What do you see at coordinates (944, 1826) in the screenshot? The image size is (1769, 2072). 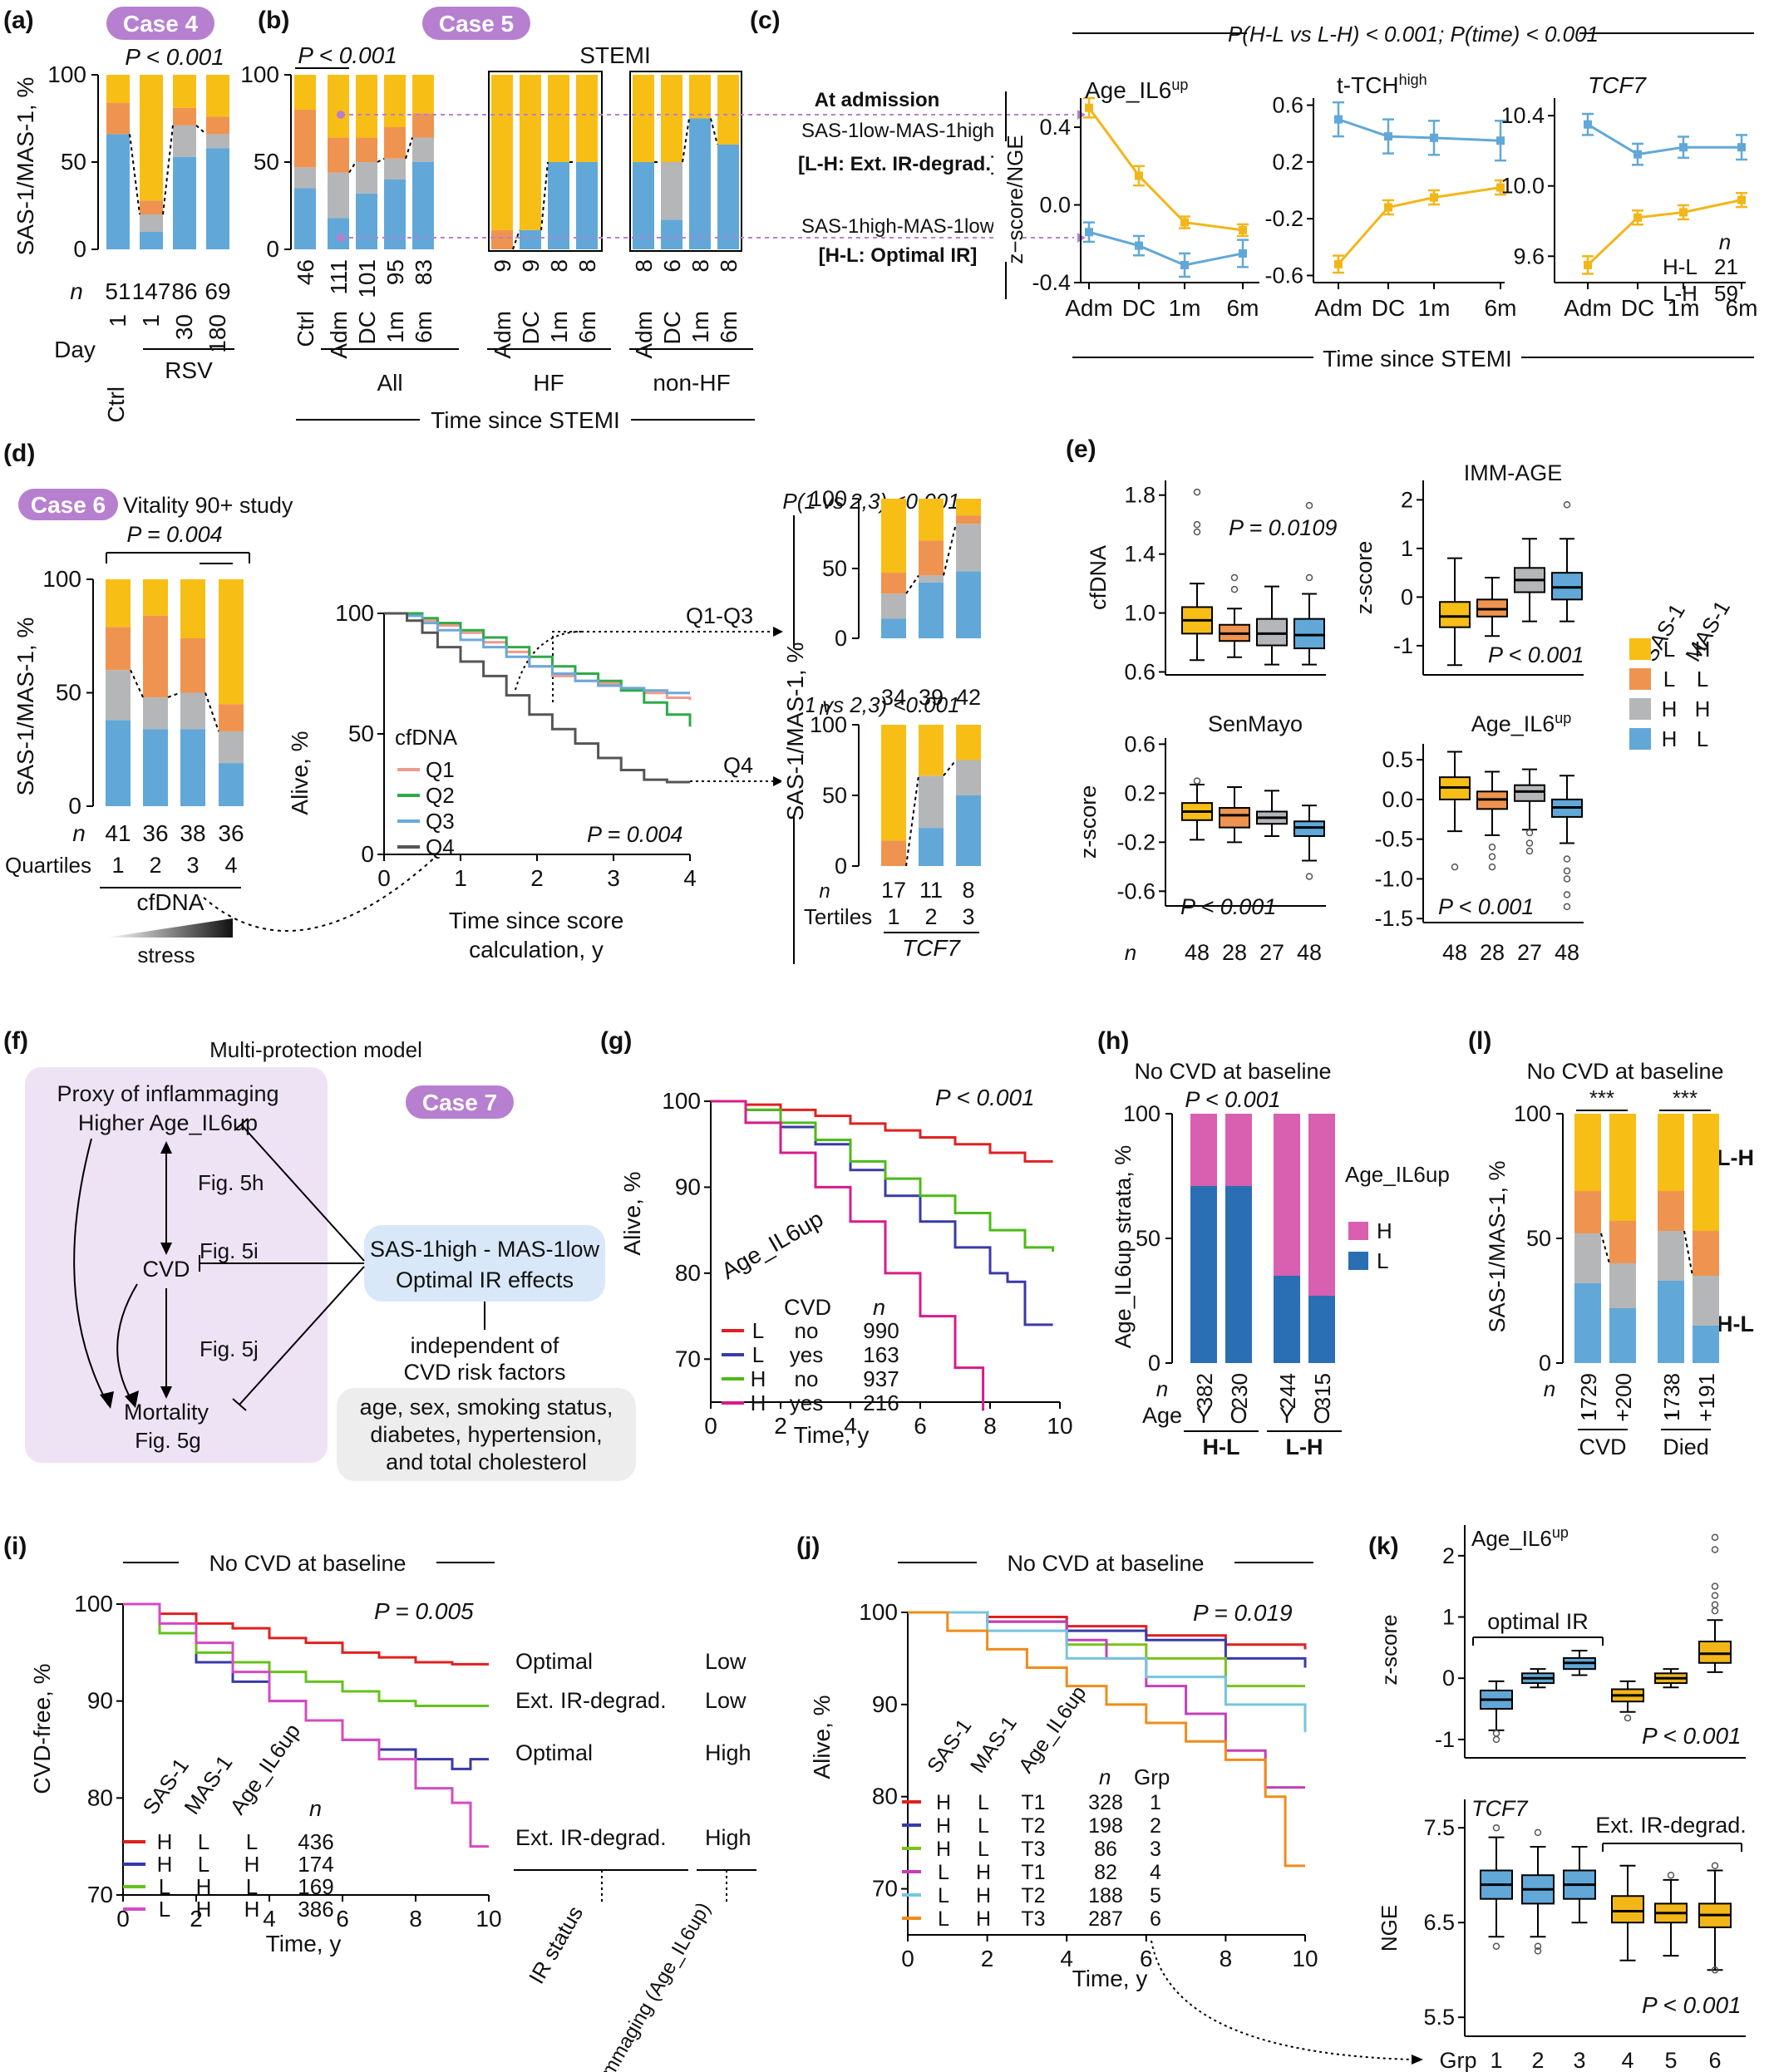 I see `j-legend-sas: H` at bounding box center [944, 1826].